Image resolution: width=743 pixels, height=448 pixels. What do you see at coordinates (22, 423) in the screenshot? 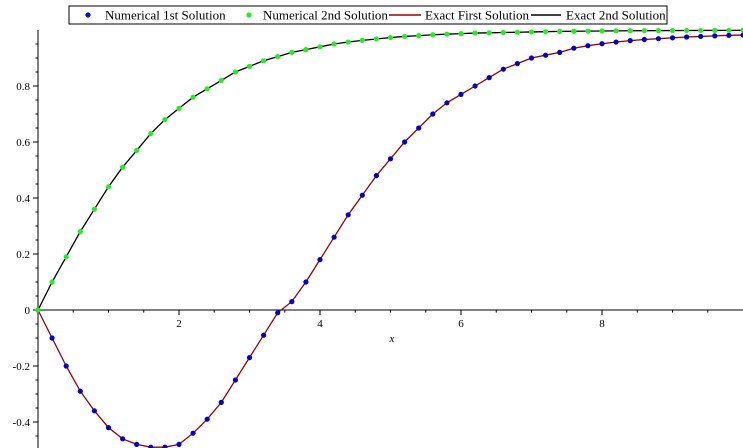
I see `y-tick-label: -0.4` at bounding box center [22, 423].